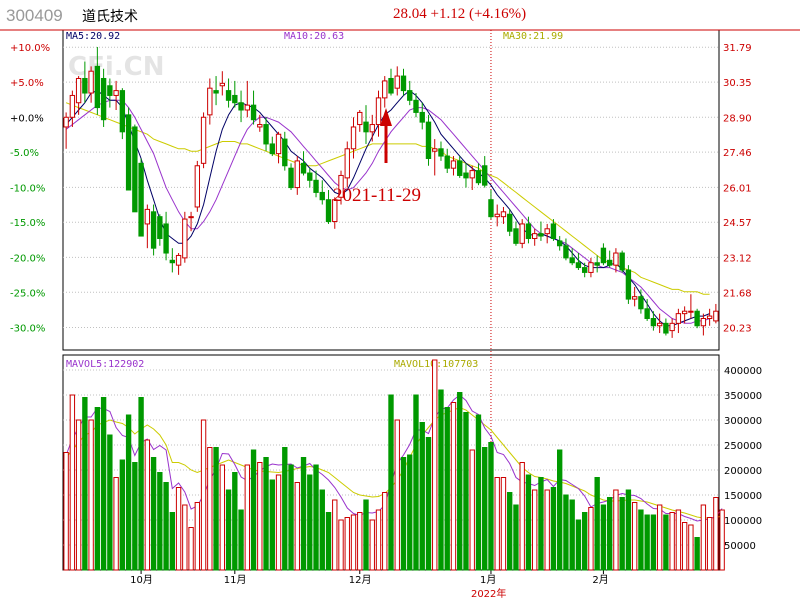 This screenshot has height=600, width=800. What do you see at coordinates (314, 36) in the screenshot?
I see `ma10-legend: MA10:20.63` at bounding box center [314, 36].